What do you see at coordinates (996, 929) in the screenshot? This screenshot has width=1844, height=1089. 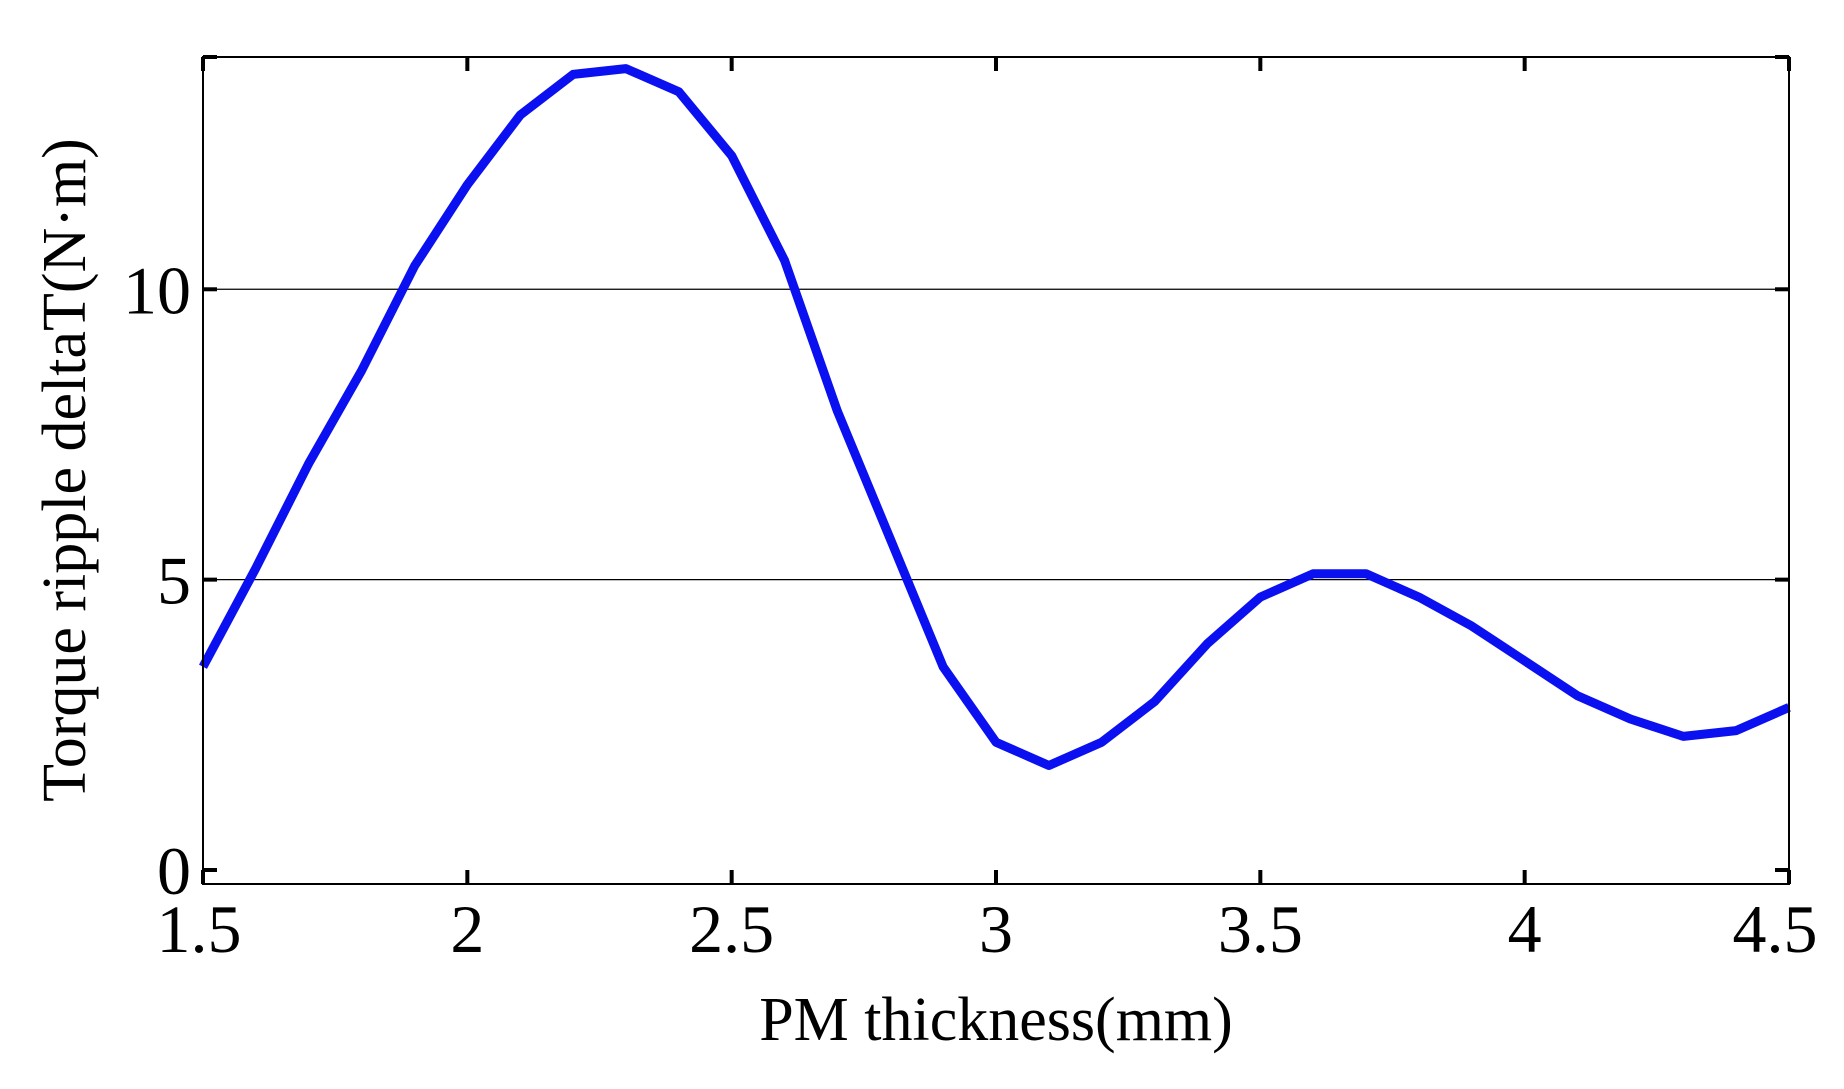 I see `x-tick-label-3: 3` at bounding box center [996, 929].